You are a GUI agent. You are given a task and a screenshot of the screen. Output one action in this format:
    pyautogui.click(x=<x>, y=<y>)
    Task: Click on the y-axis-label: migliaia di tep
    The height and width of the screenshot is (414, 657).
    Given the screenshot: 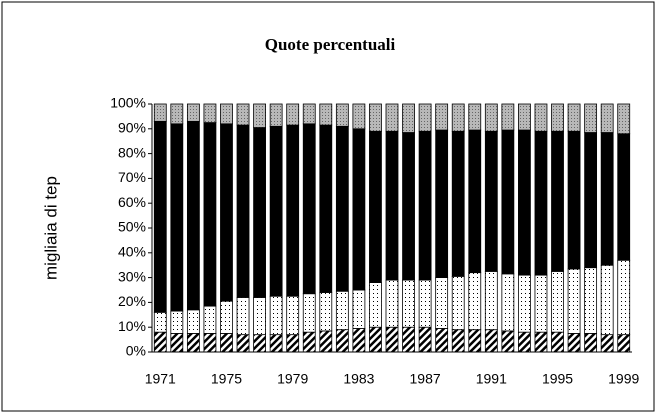 What is the action you would take?
    pyautogui.click(x=50, y=228)
    